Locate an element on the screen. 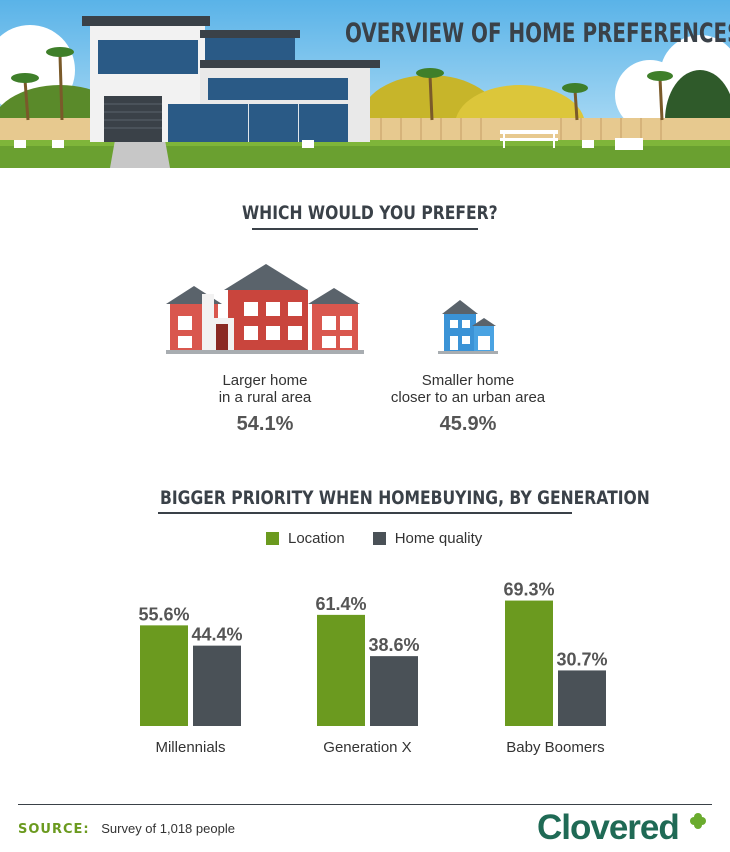 The width and height of the screenshot is (730, 852). preference-title-underline is located at coordinates (365, 229).